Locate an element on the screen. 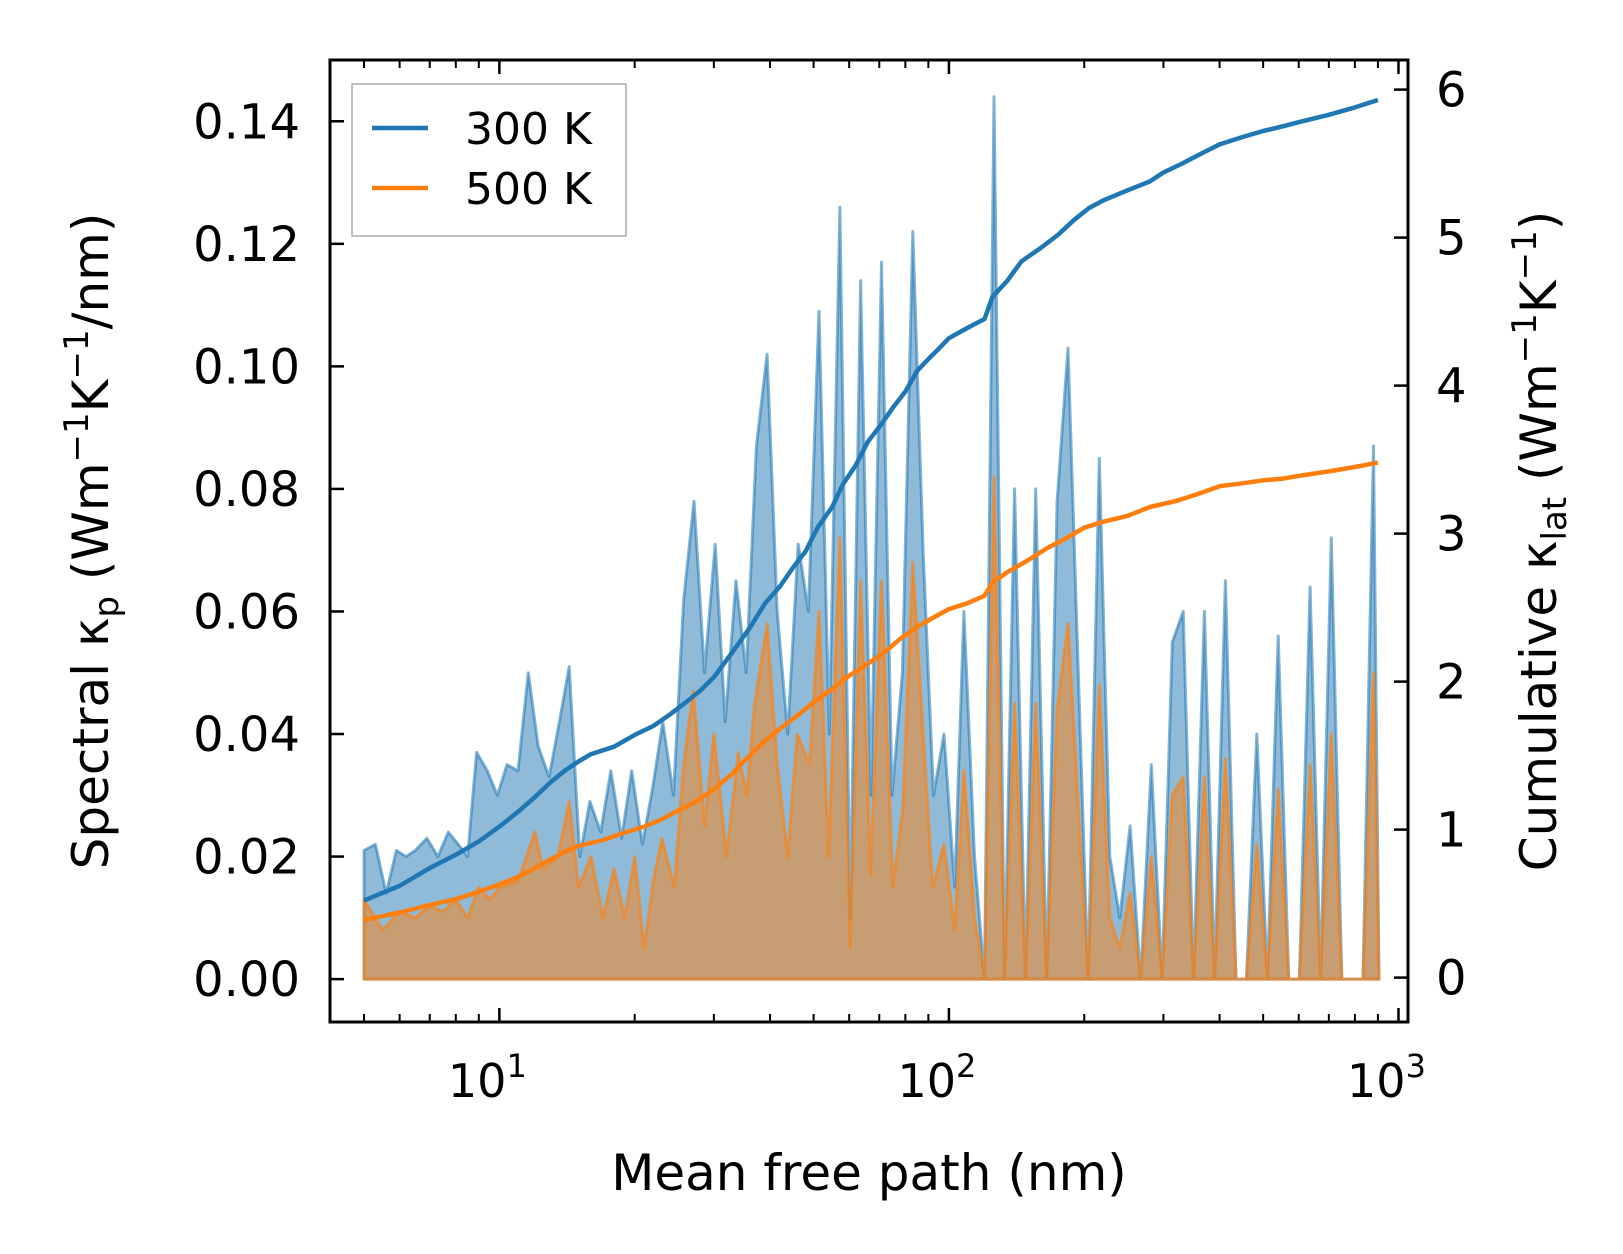  left-label-unit-c: /nm) is located at coordinates (91, 271).